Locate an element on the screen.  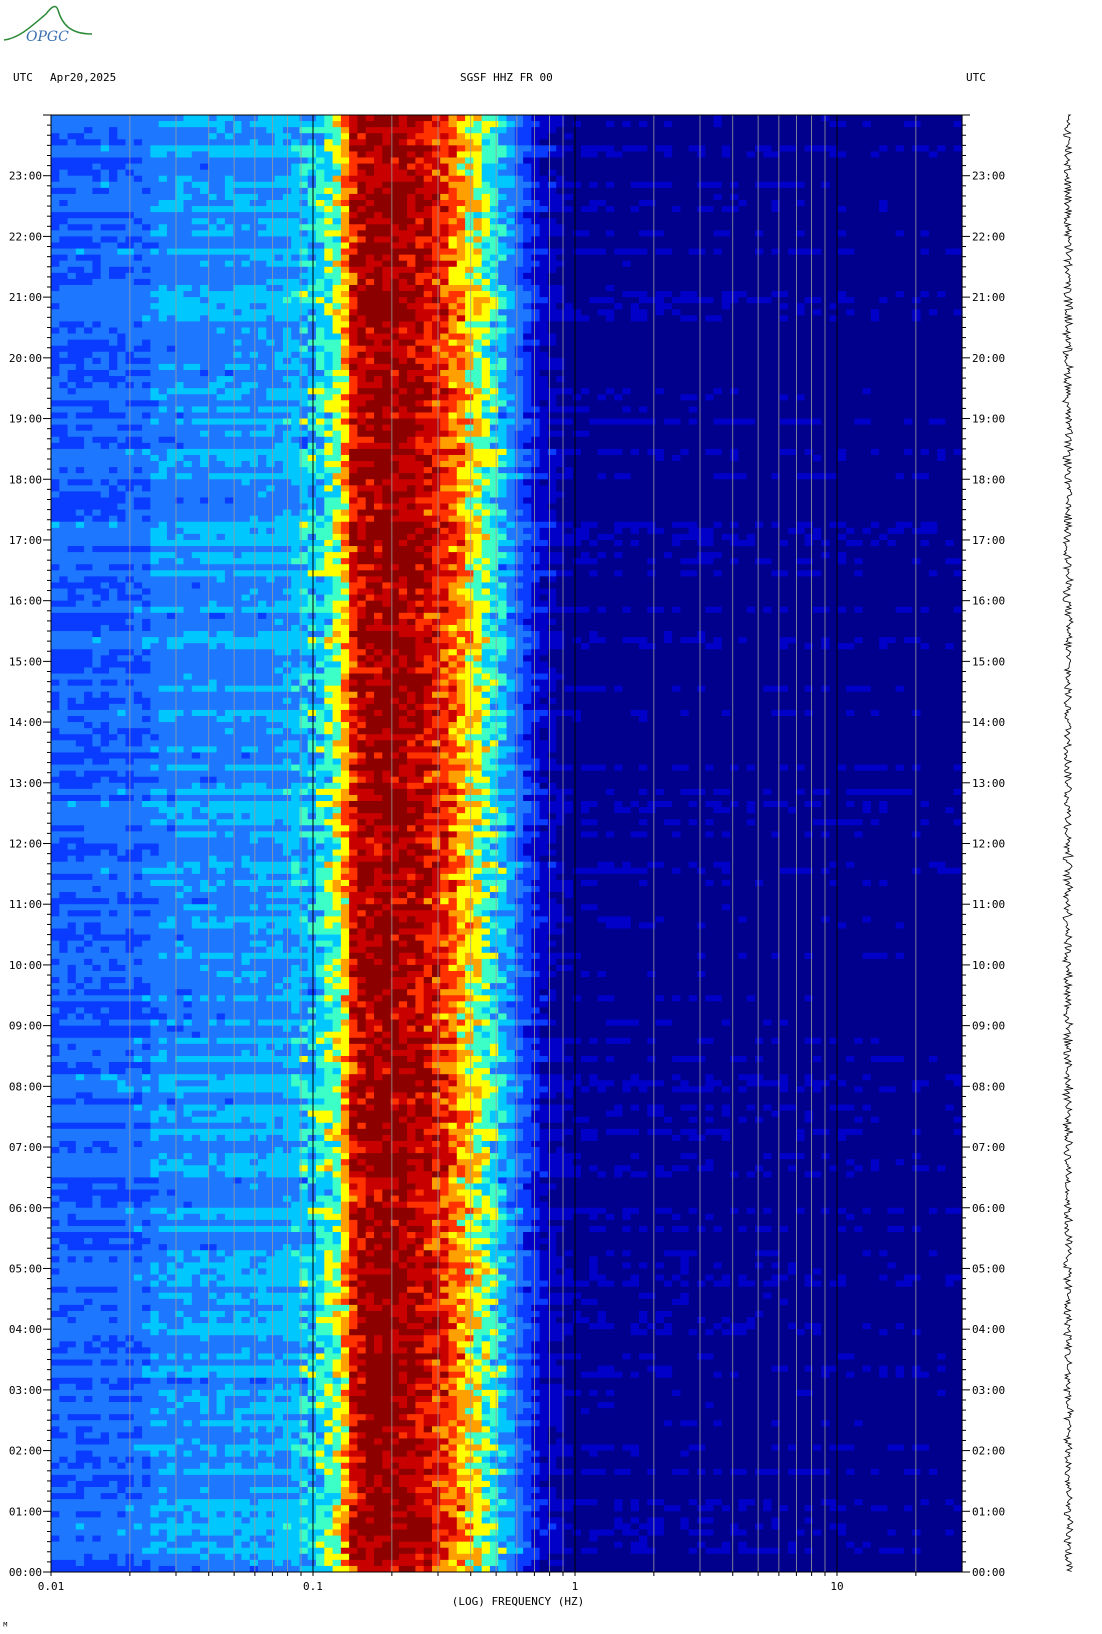
opgc-logo: OPGC is located at coordinates (48, 25).